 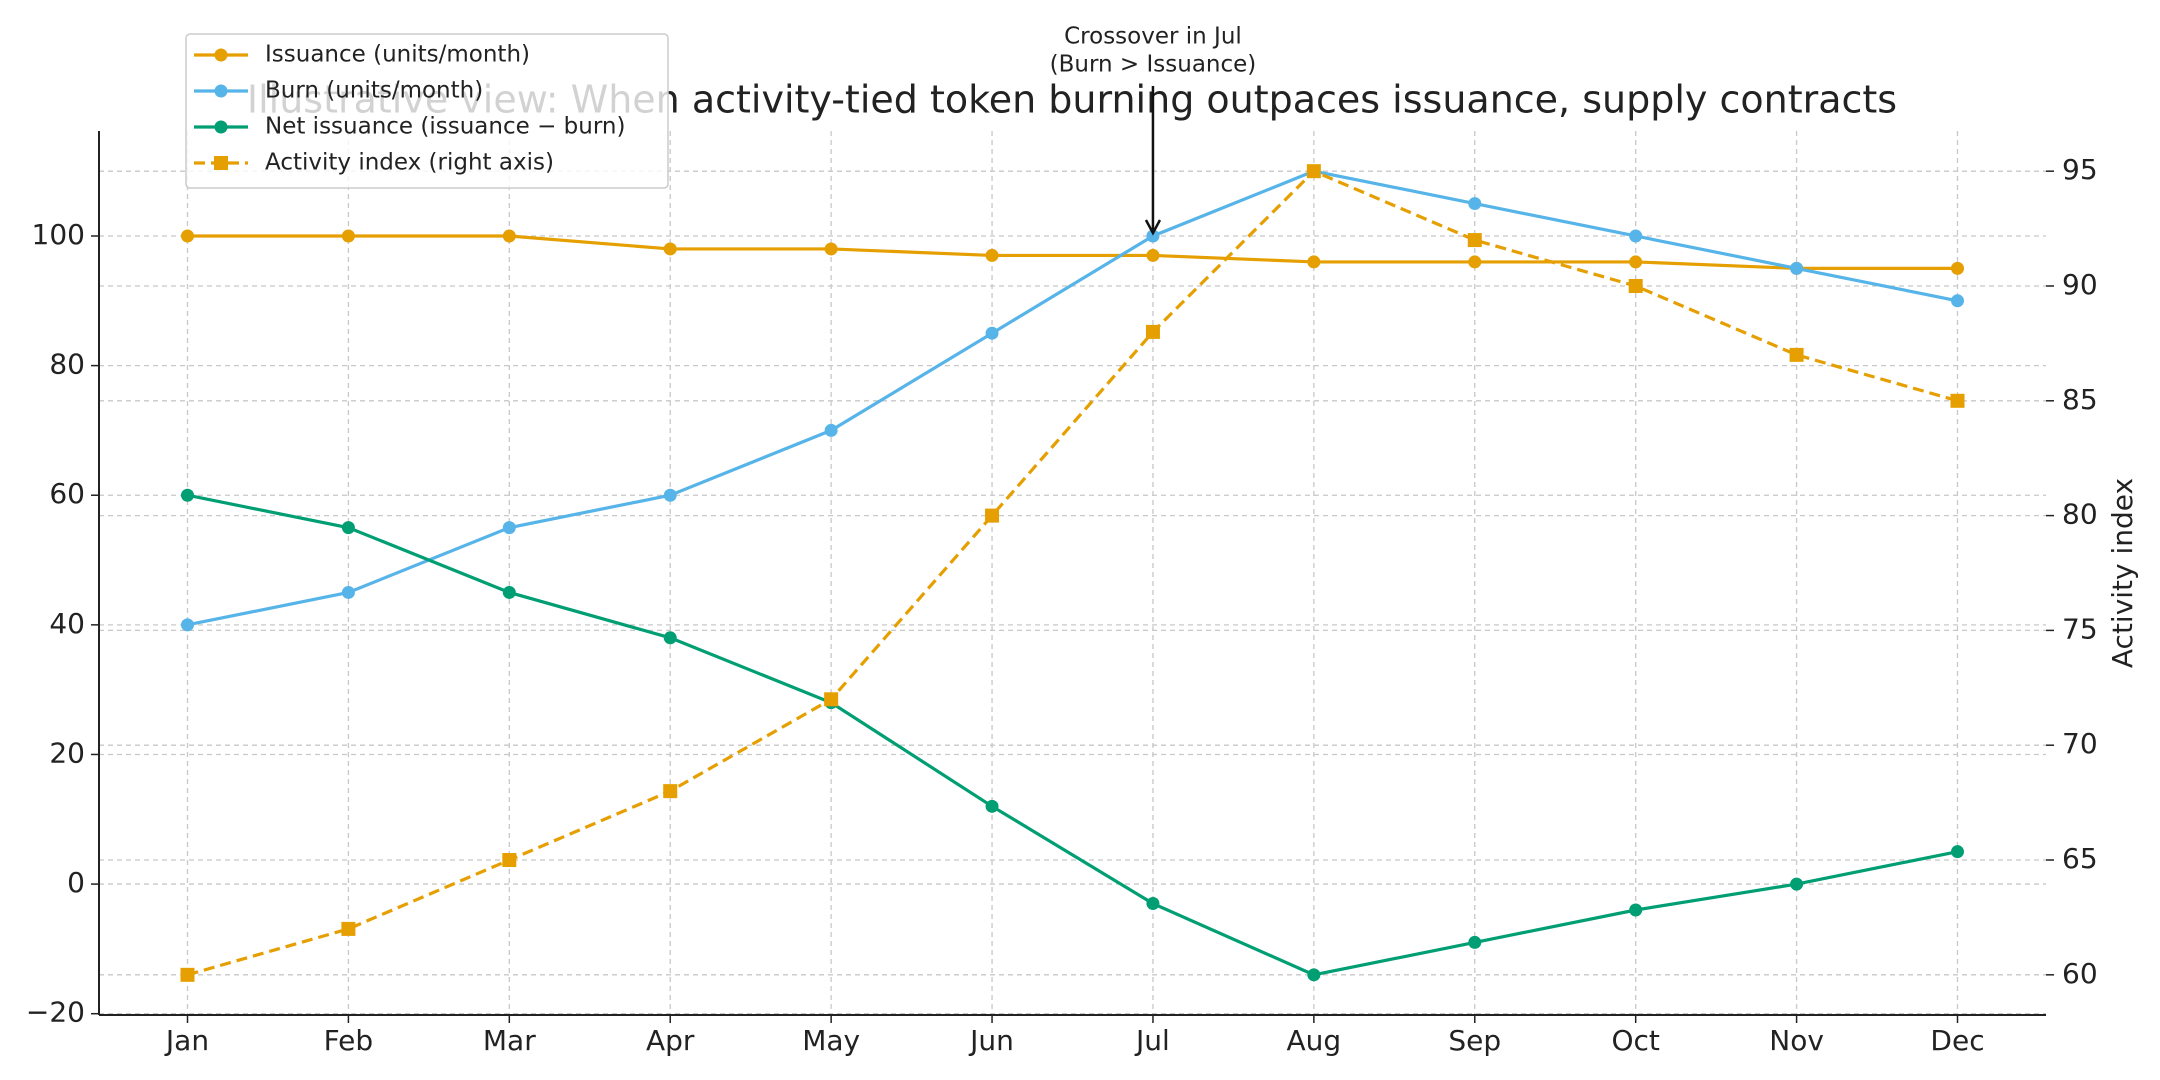 What do you see at coordinates (1796, 1040) in the screenshot?
I see `x-tick-label: Nov` at bounding box center [1796, 1040].